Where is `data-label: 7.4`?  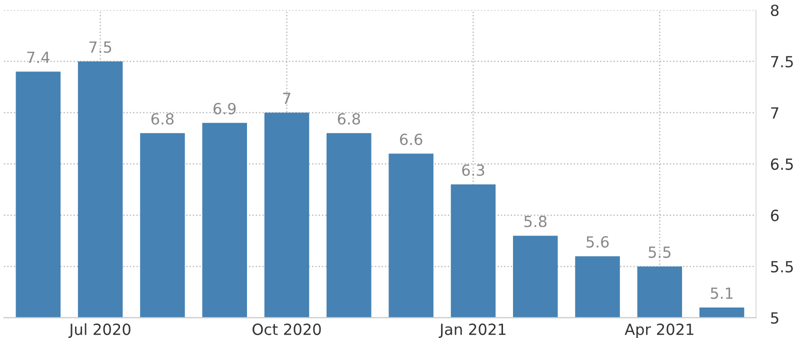
data-label: 7.4 is located at coordinates (38, 57).